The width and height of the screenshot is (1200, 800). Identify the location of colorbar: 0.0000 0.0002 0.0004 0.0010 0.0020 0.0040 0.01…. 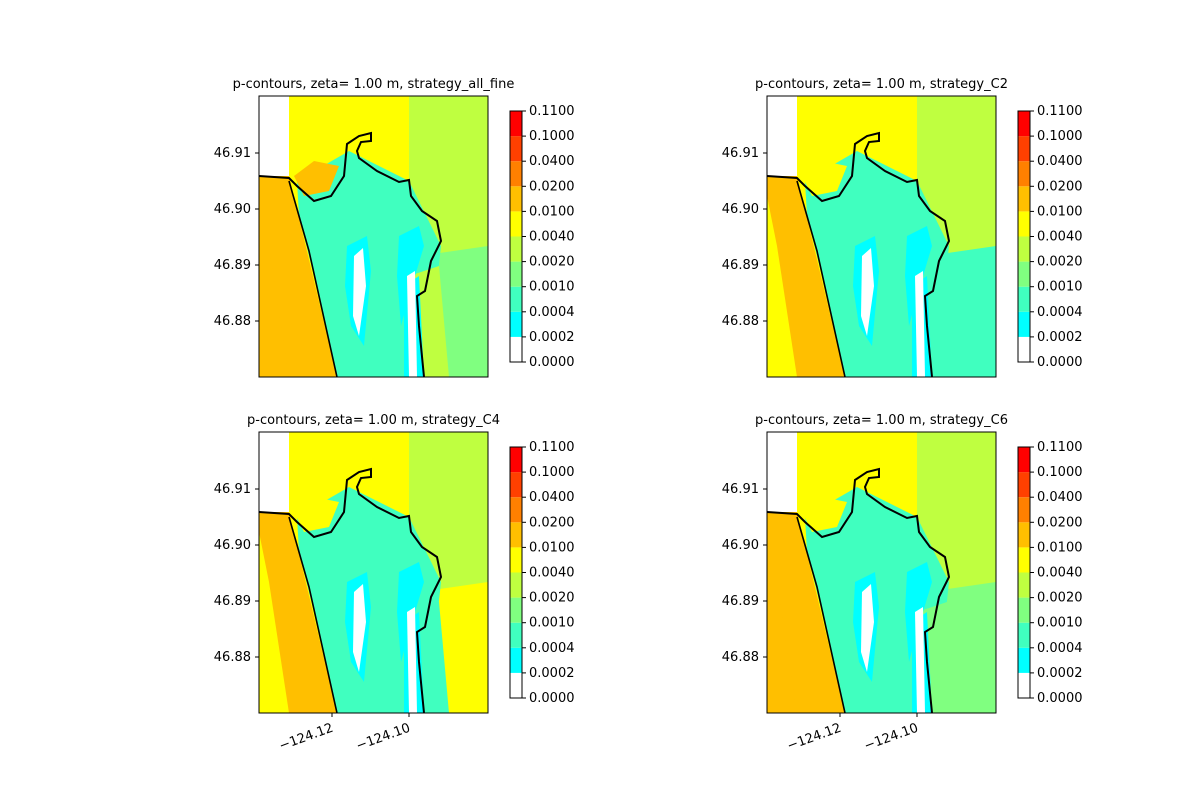
(542, 573).